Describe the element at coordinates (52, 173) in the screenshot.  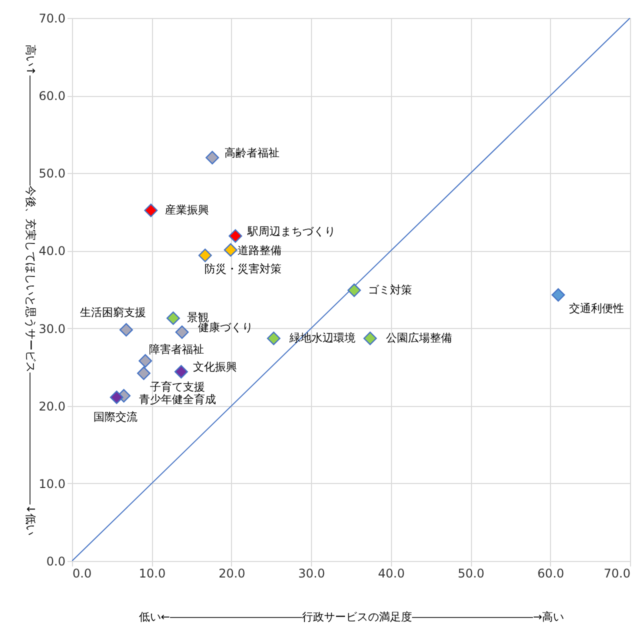
I see `y-tick-label: 50.0` at that location.